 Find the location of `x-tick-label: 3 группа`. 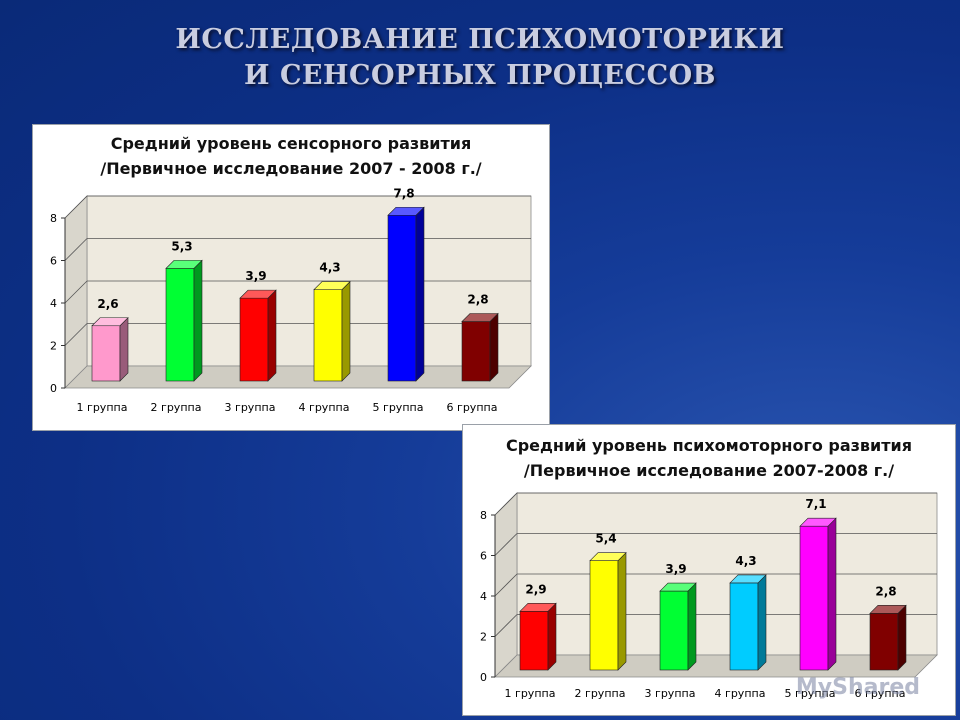

x-tick-label: 3 группа is located at coordinates (250, 407).